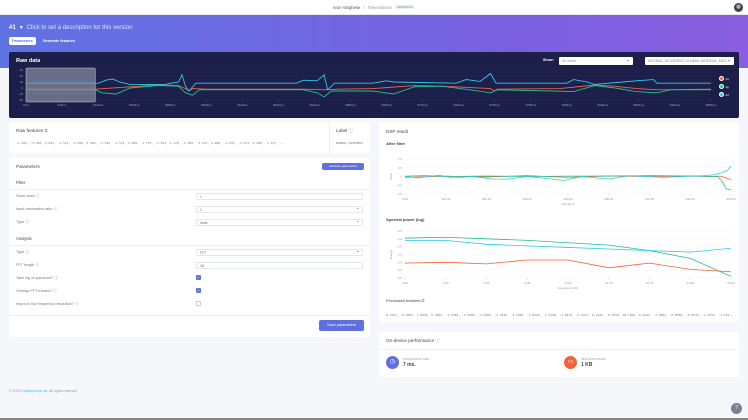  Describe the element at coordinates (28, 195) in the screenshot. I see `scale-axes-label: Scale axes ⓘ` at that location.